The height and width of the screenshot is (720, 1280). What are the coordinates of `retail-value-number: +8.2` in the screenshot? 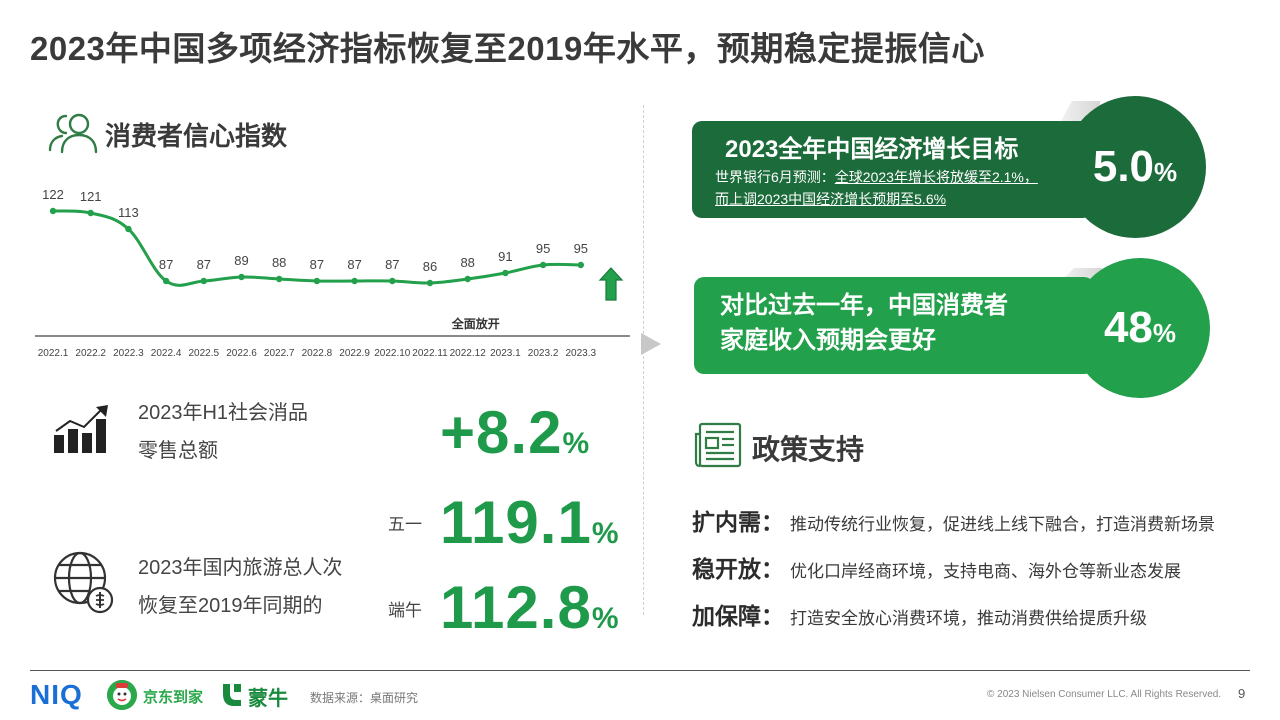 It's located at (501, 432).